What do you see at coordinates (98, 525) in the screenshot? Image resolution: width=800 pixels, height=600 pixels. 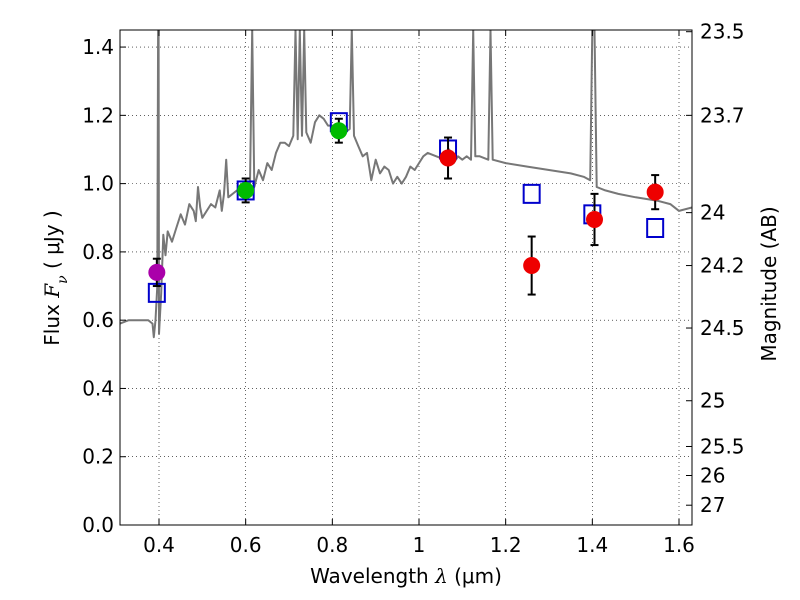 I see `y-tick-label: 0.0` at bounding box center [98, 525].